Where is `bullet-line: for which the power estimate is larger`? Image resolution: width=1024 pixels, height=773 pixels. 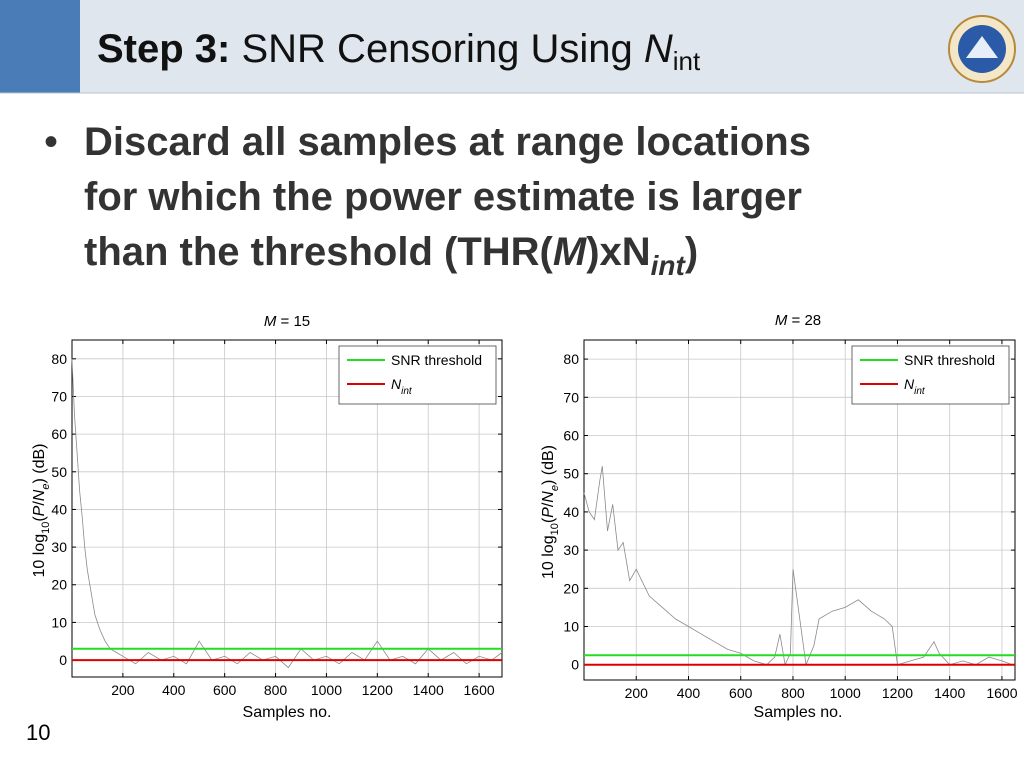 bullet-line: for which the power estimate is larger is located at coordinates (443, 197).